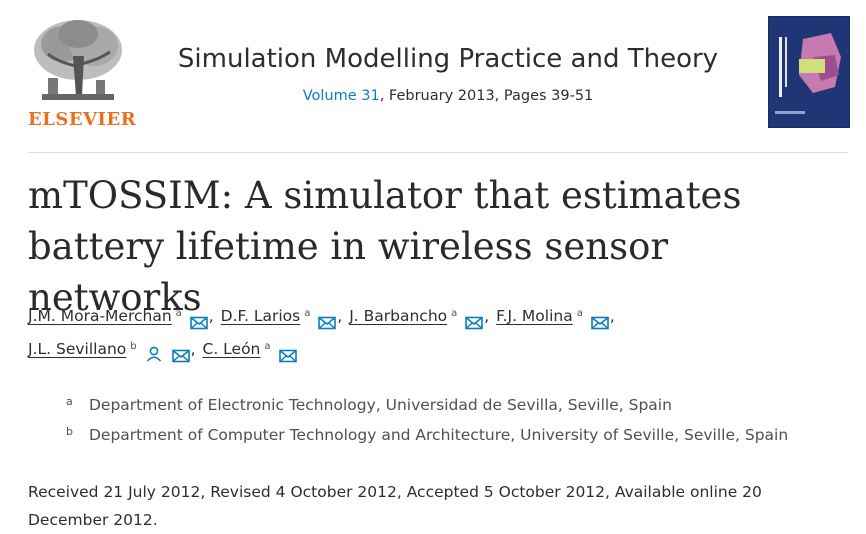  I want to click on author-name-link: F.J. Molina, so click(534, 316).